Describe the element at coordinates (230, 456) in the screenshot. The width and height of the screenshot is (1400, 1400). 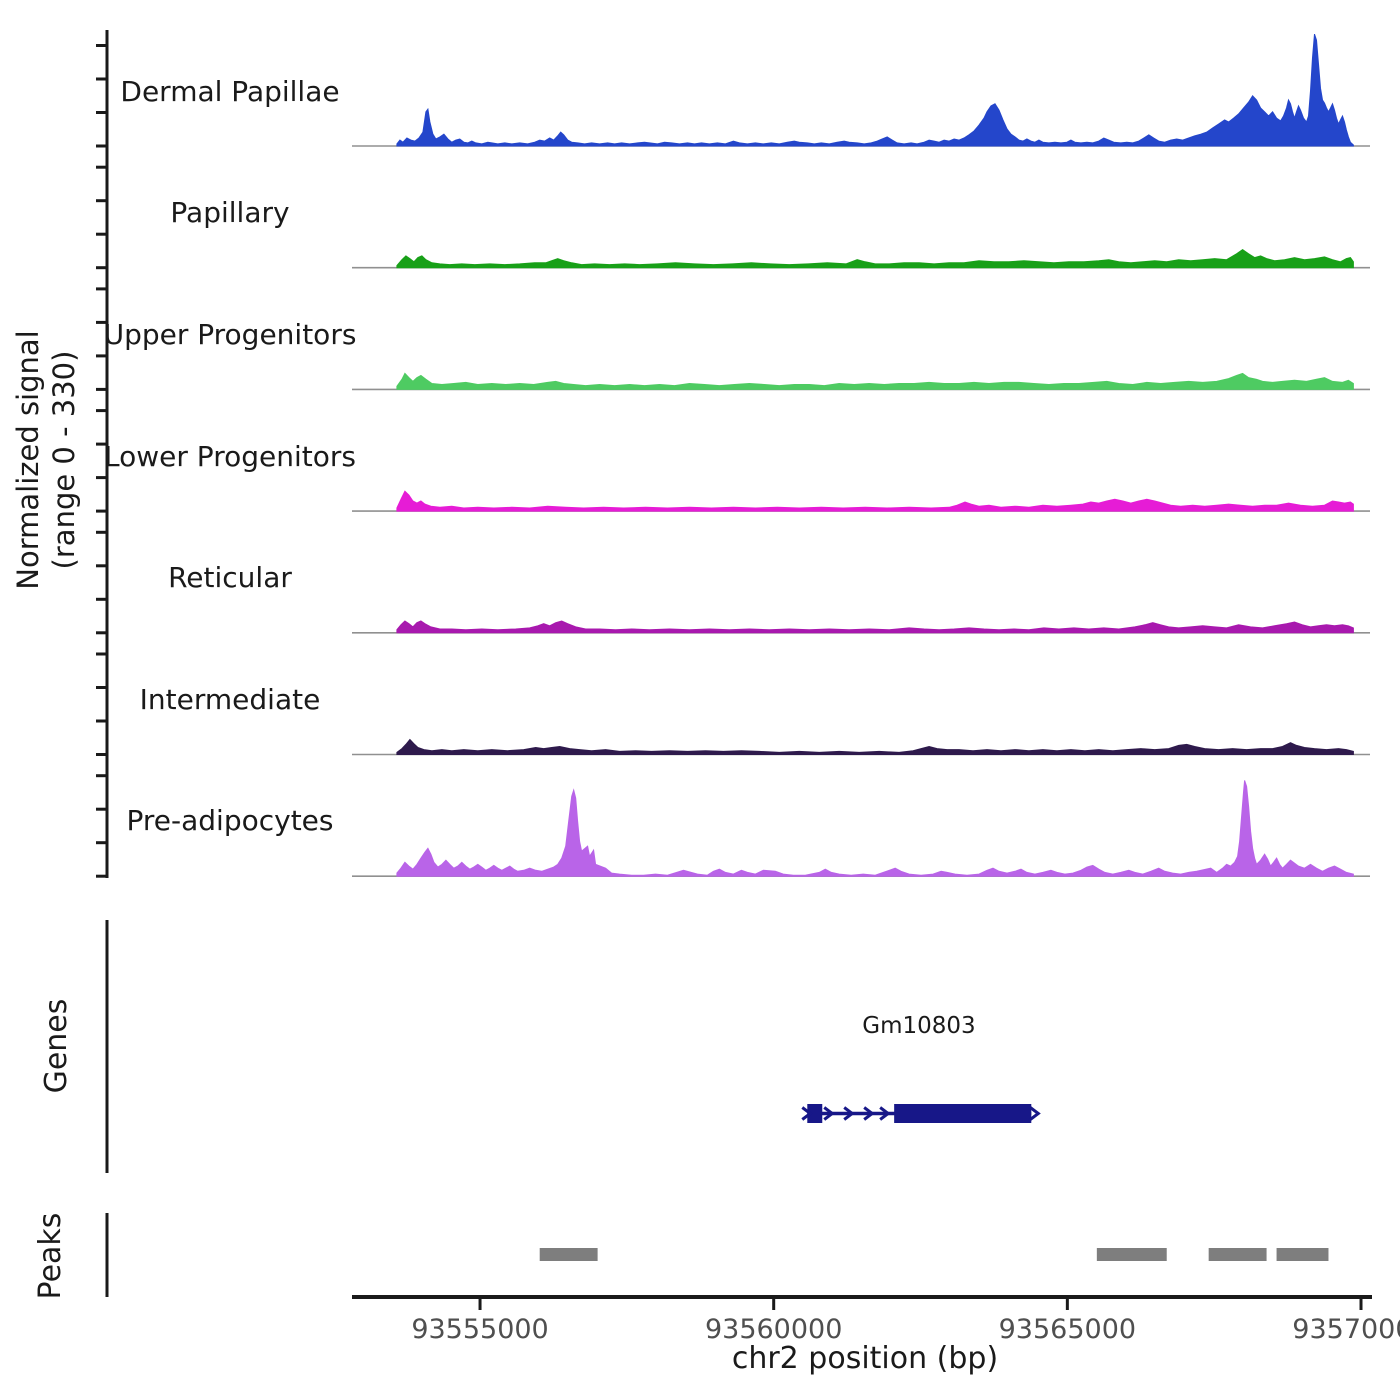
I see `track-label-lower-progenitors: Lower Progenitors` at that location.